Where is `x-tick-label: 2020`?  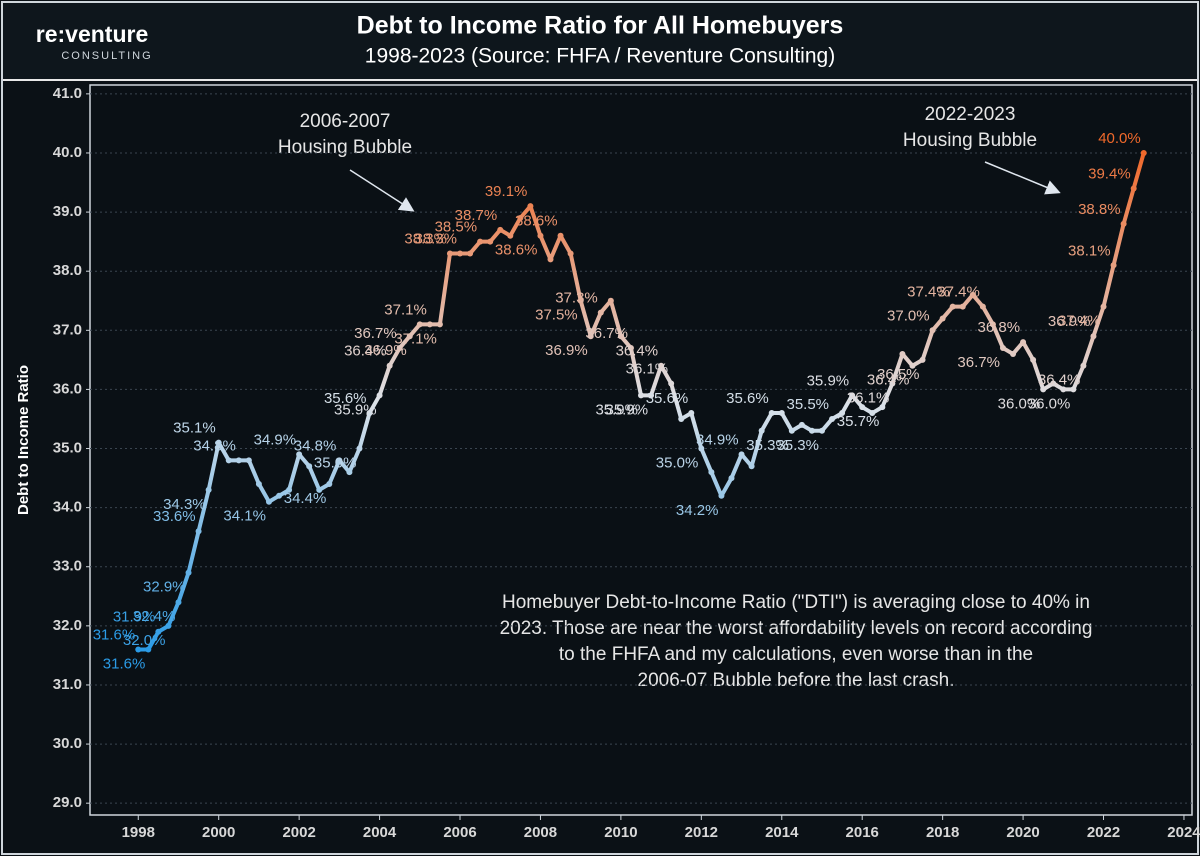
x-tick-label: 2020 is located at coordinates (1022, 832).